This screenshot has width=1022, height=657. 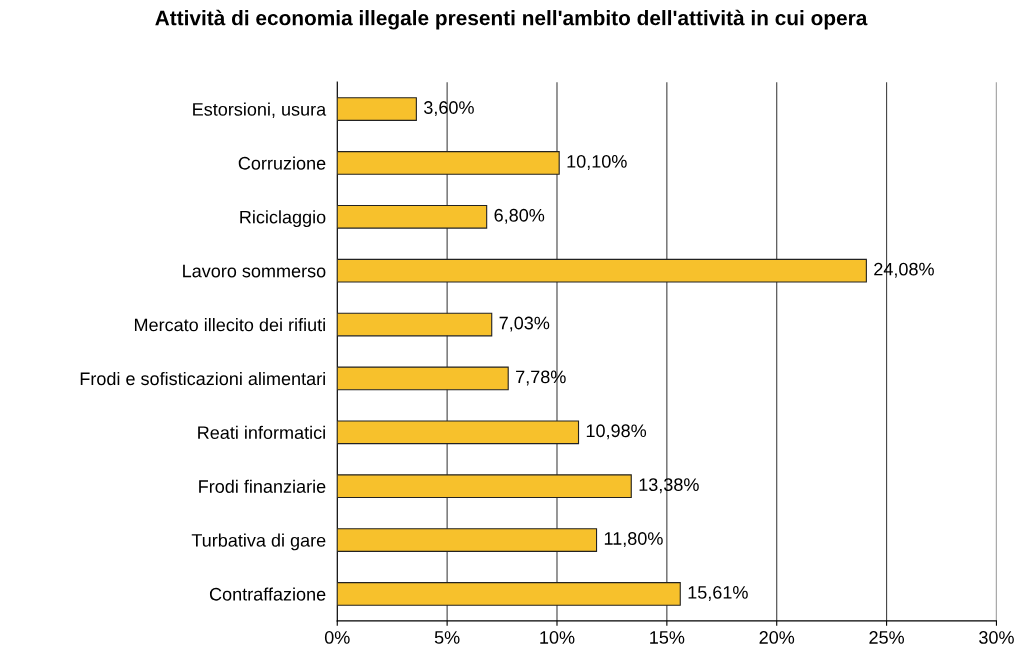 What do you see at coordinates (449, 109) in the screenshot?
I see `data-label: 3,60%` at bounding box center [449, 109].